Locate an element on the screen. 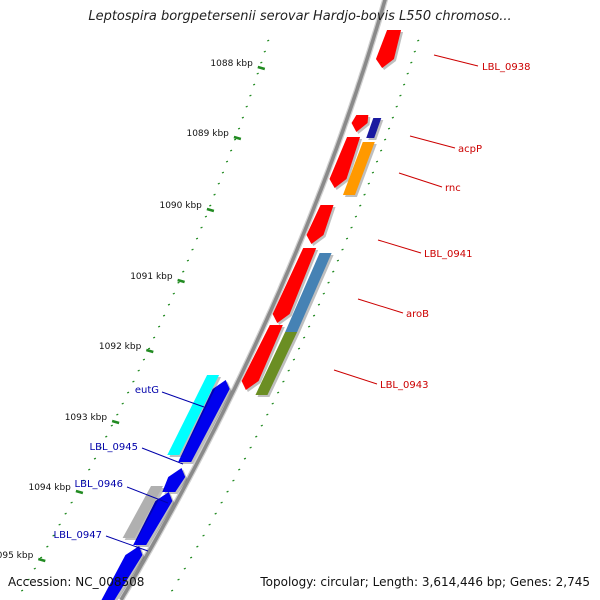  scale-tick-label: 1090 kbp is located at coordinates (180, 206).